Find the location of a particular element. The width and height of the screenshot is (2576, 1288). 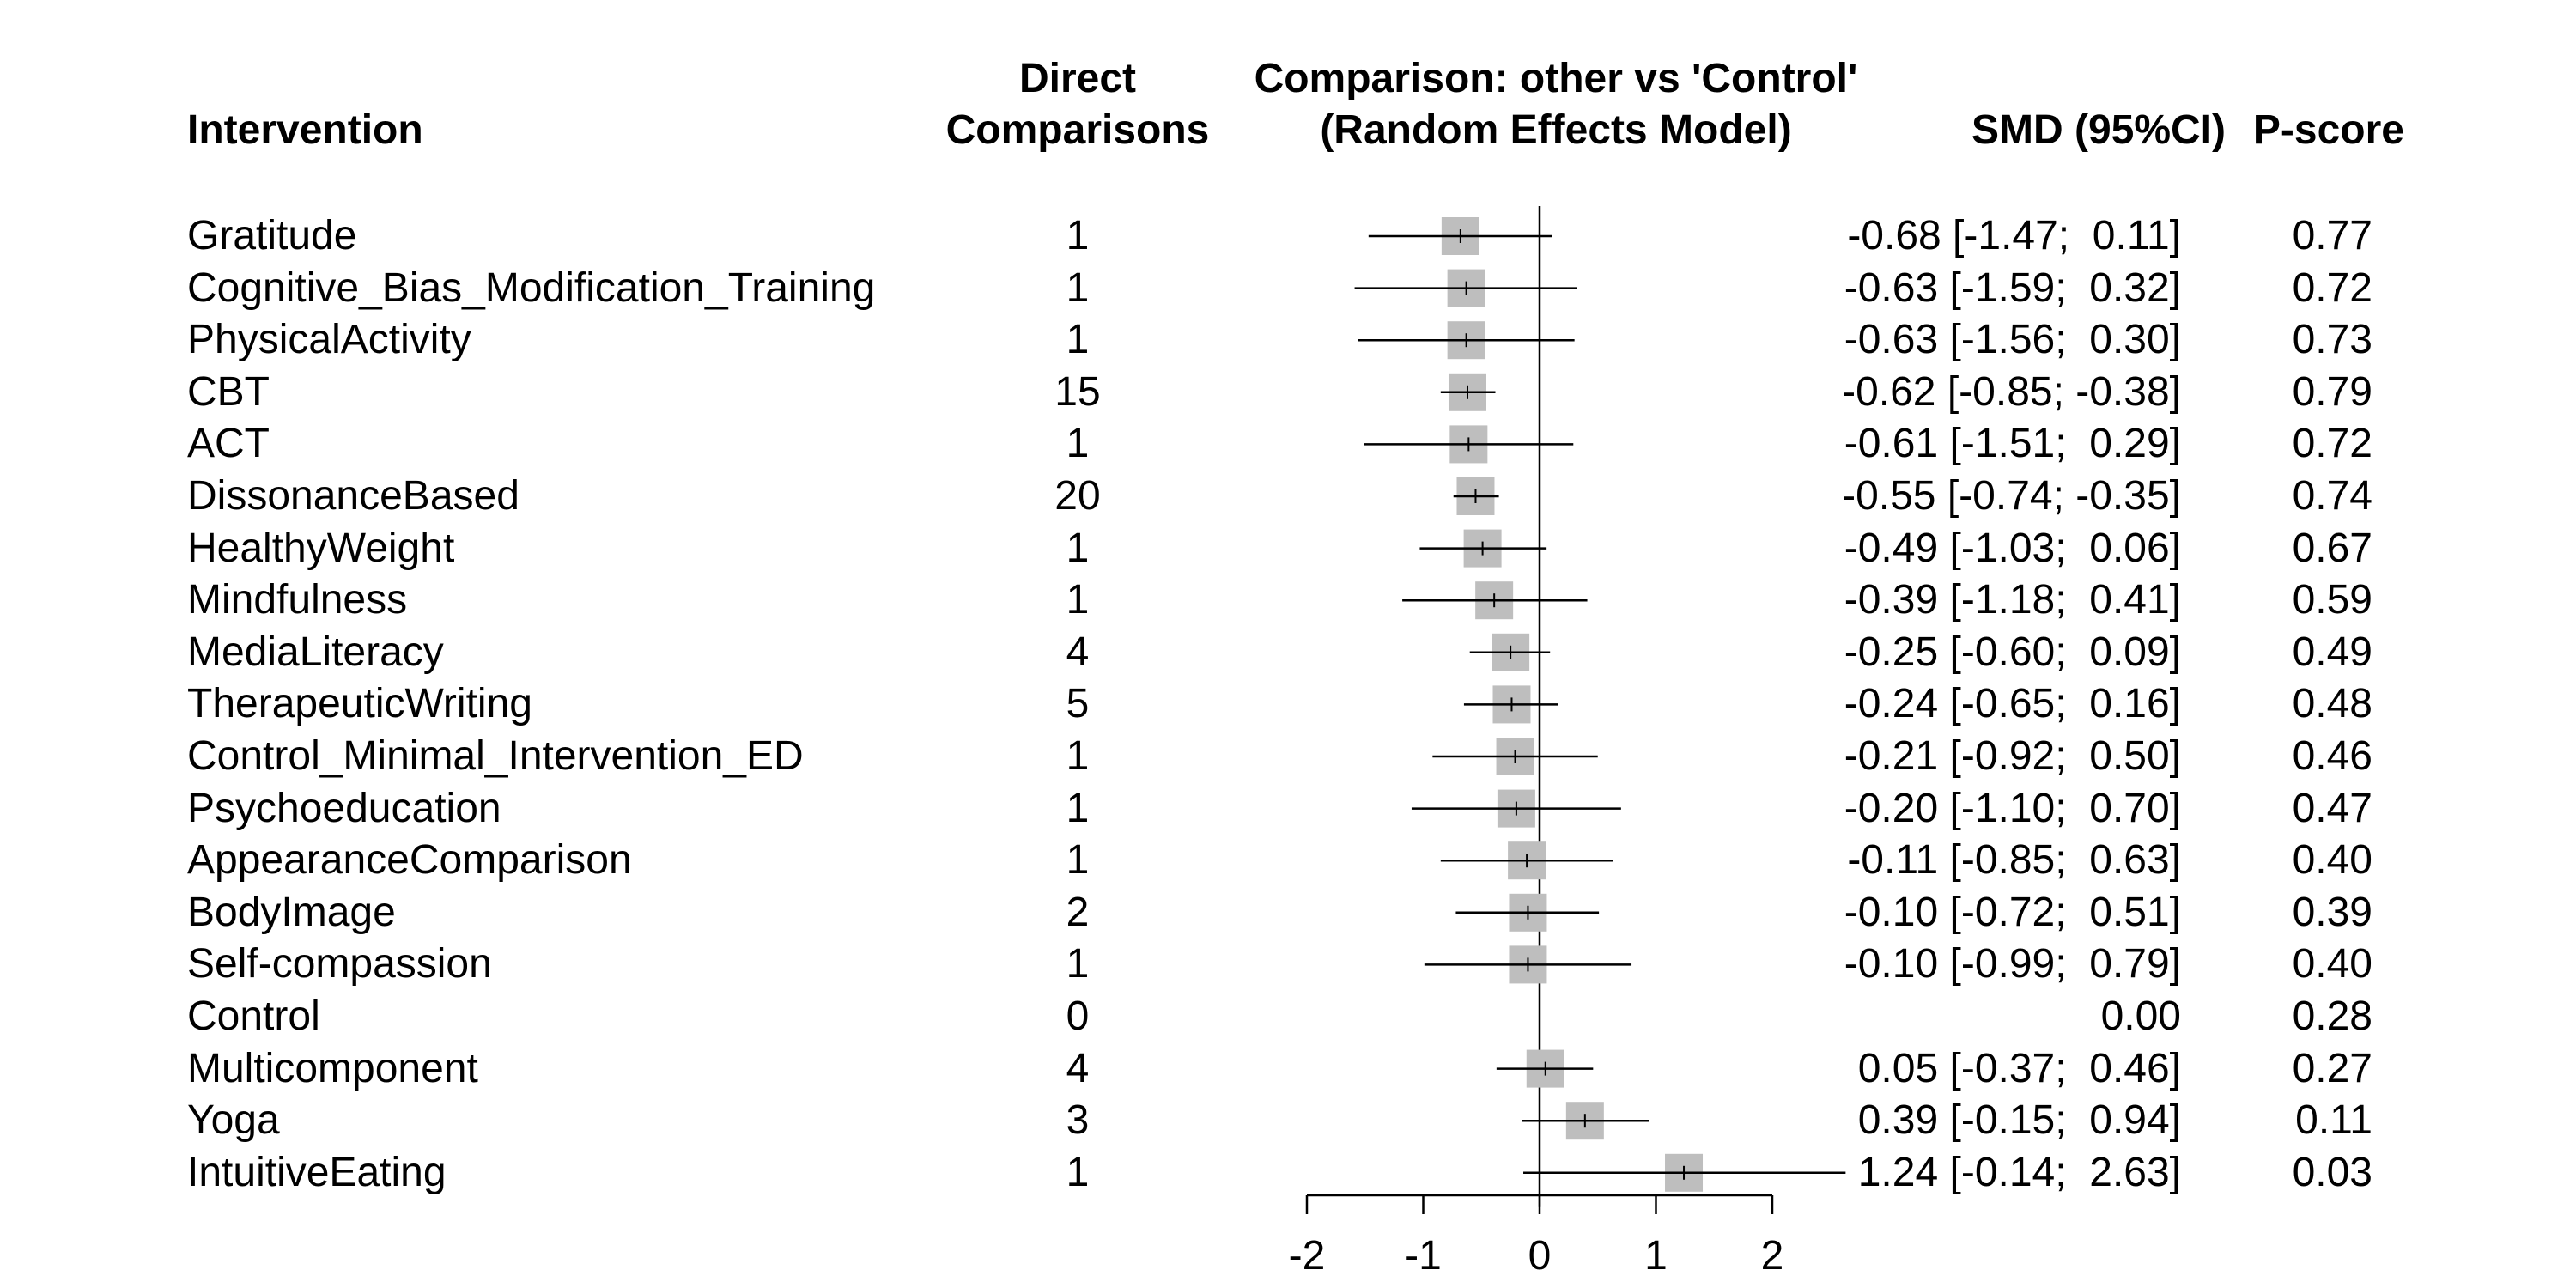

header-intervention: Intervention is located at coordinates (305, 130).